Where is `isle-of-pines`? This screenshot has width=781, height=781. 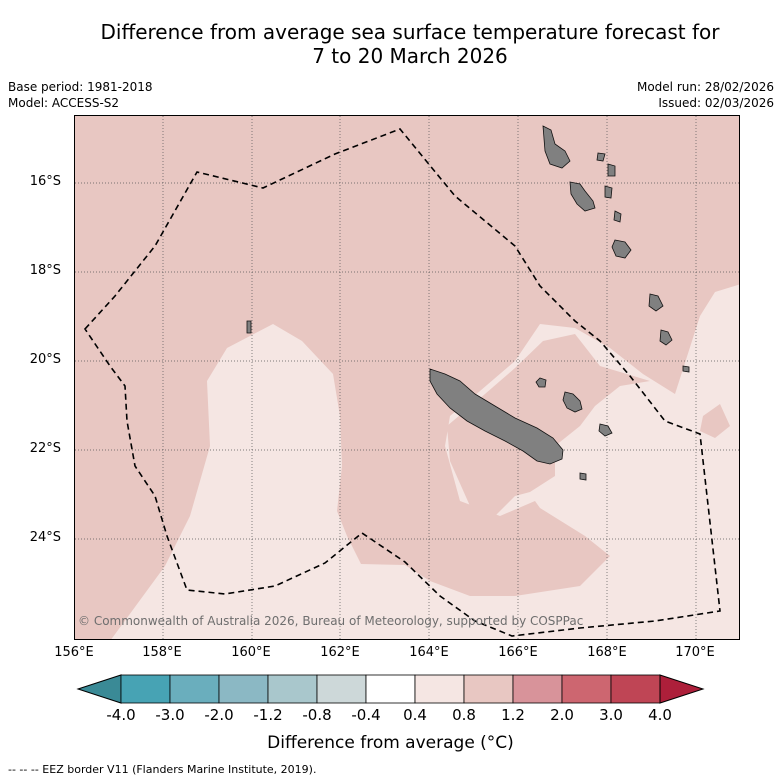 isle-of-pines is located at coordinates (583, 476).